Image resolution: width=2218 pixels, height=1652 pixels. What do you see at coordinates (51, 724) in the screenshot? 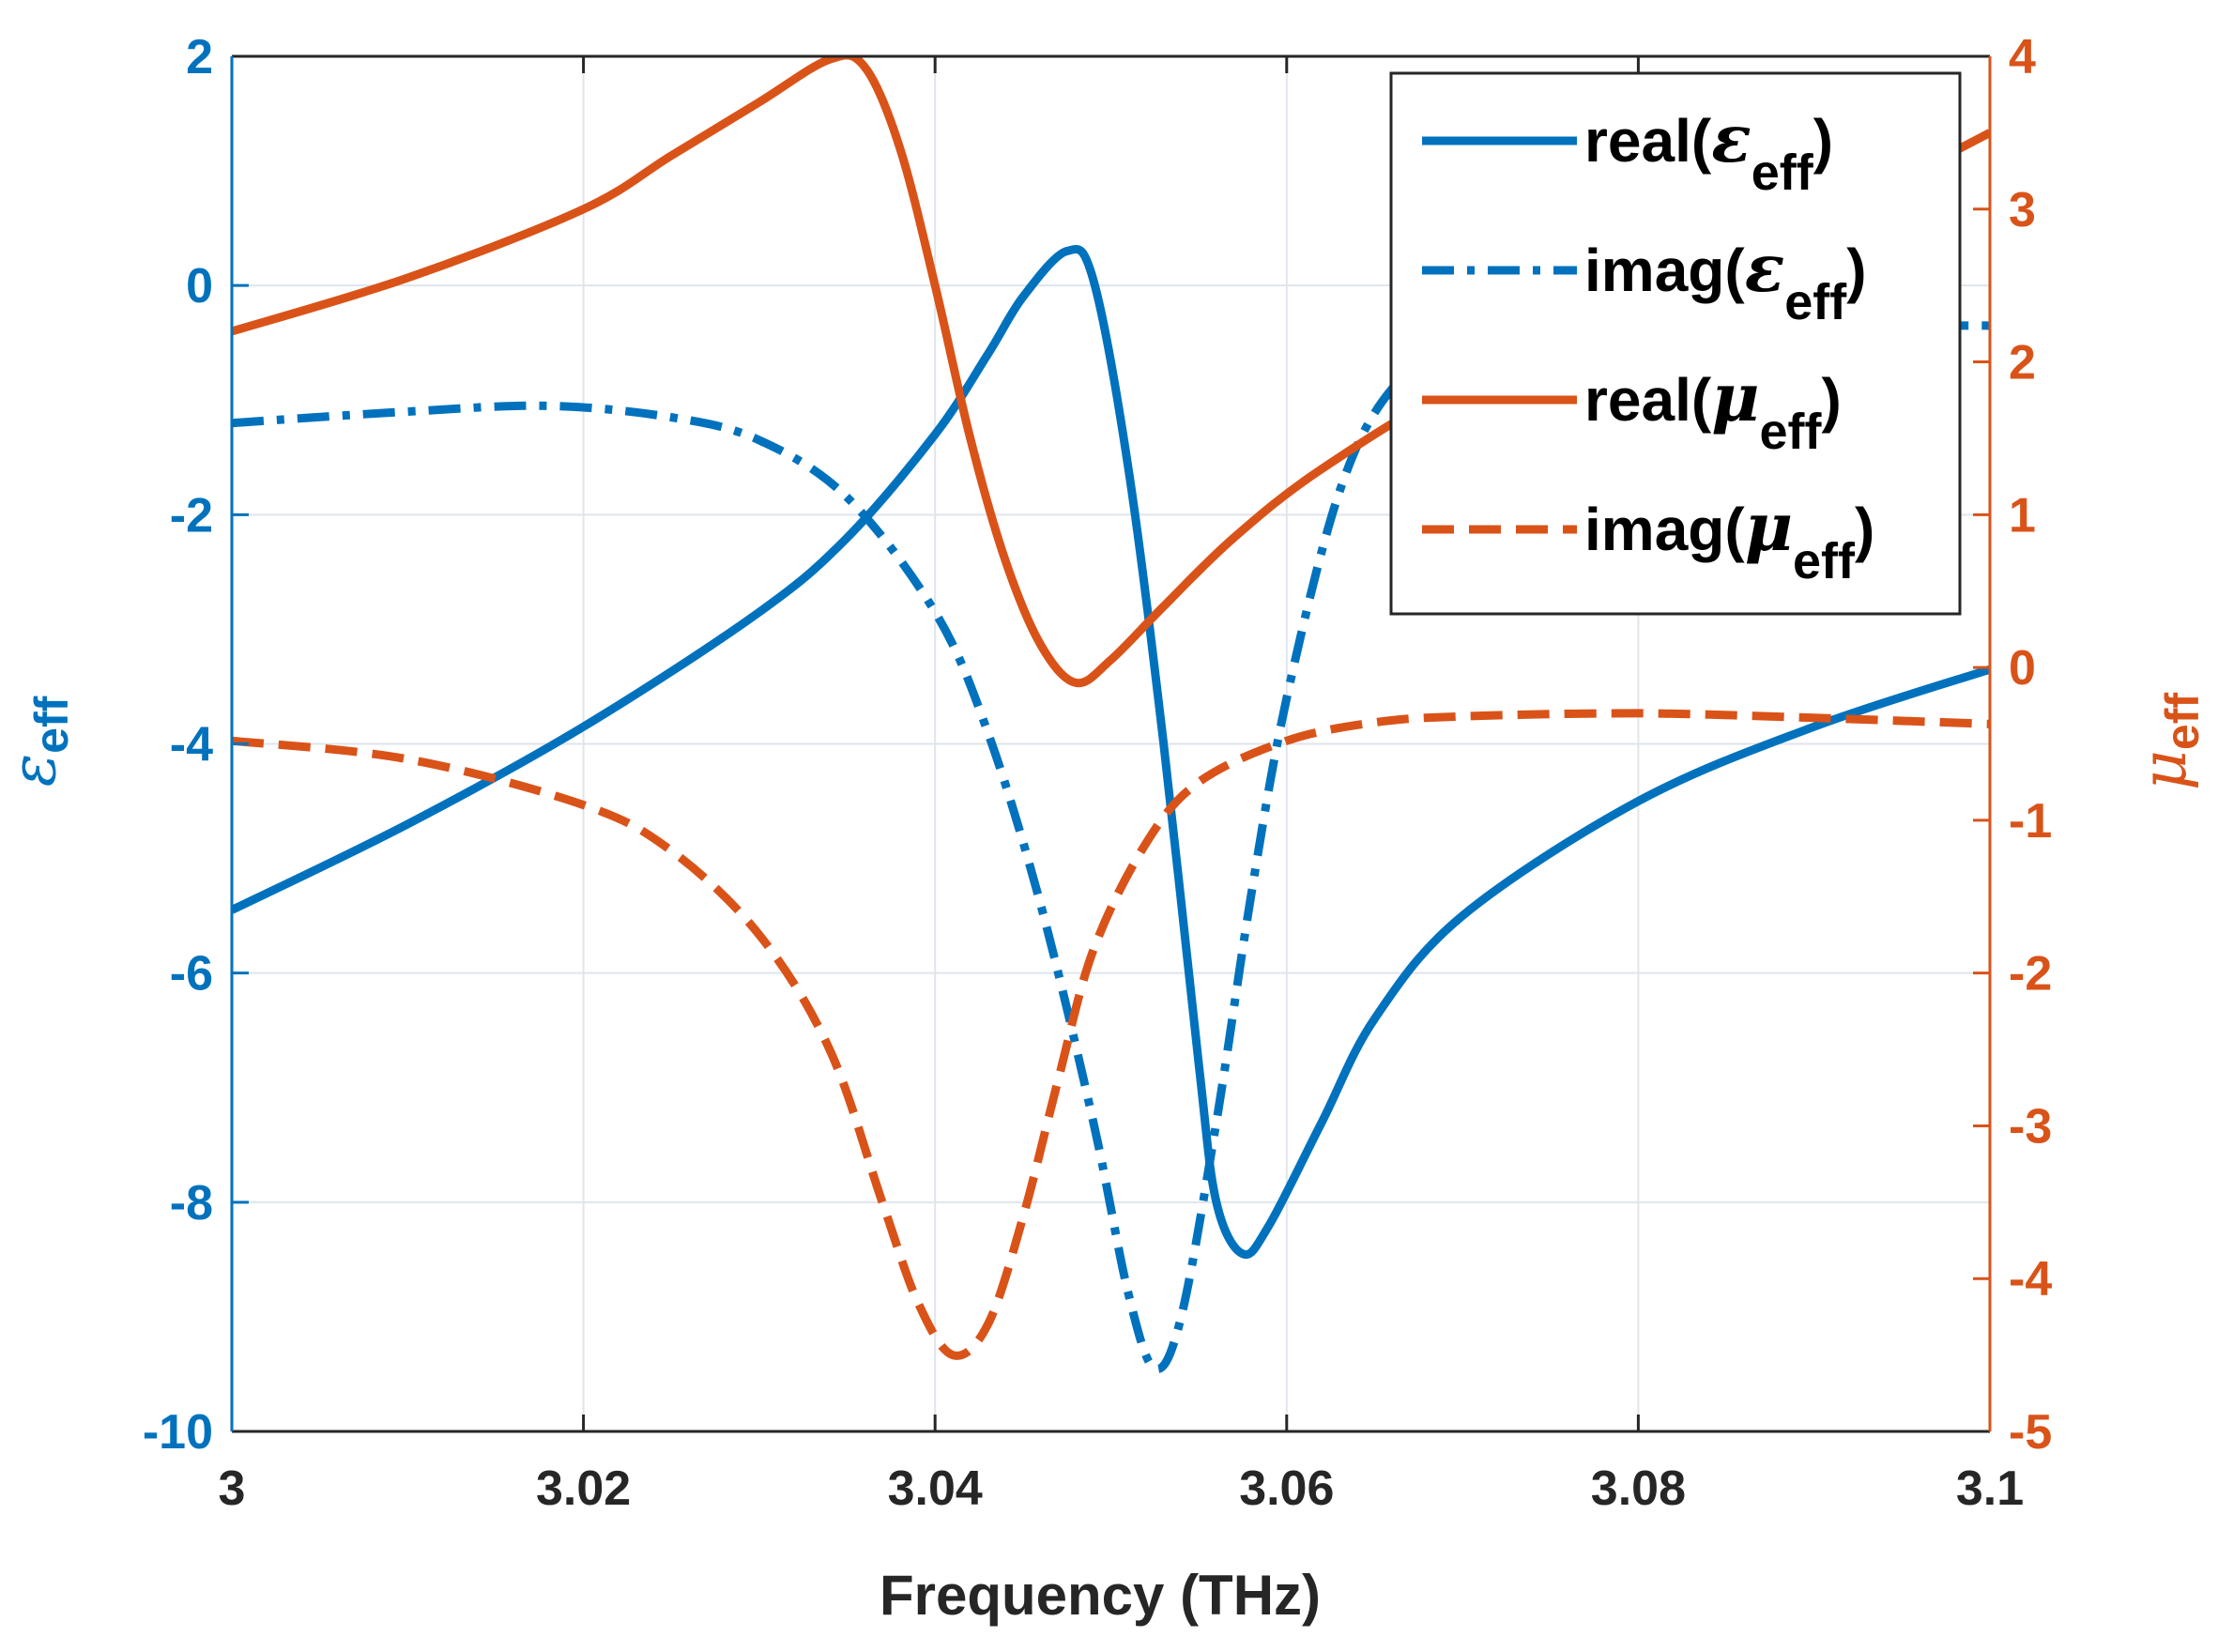
I see `left-axis-label-sub: eff` at bounding box center [51, 724].